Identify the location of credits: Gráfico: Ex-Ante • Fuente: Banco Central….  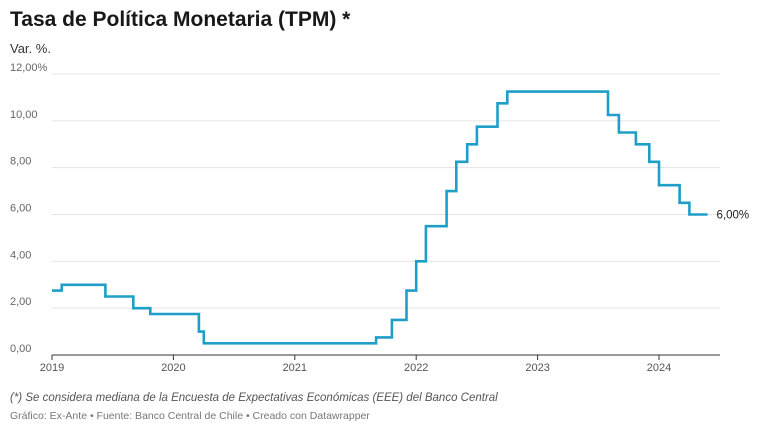
(190, 416).